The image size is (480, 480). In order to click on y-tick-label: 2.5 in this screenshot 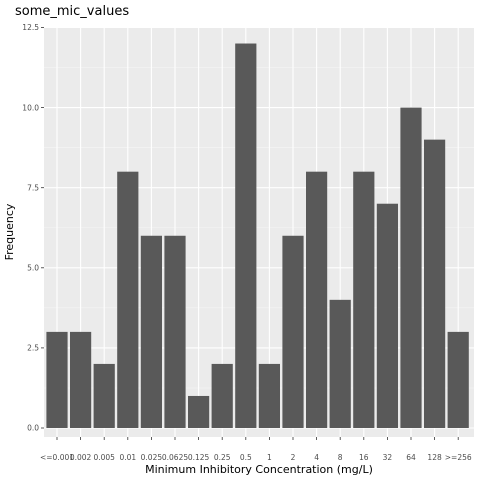, I will do `click(33, 348)`.